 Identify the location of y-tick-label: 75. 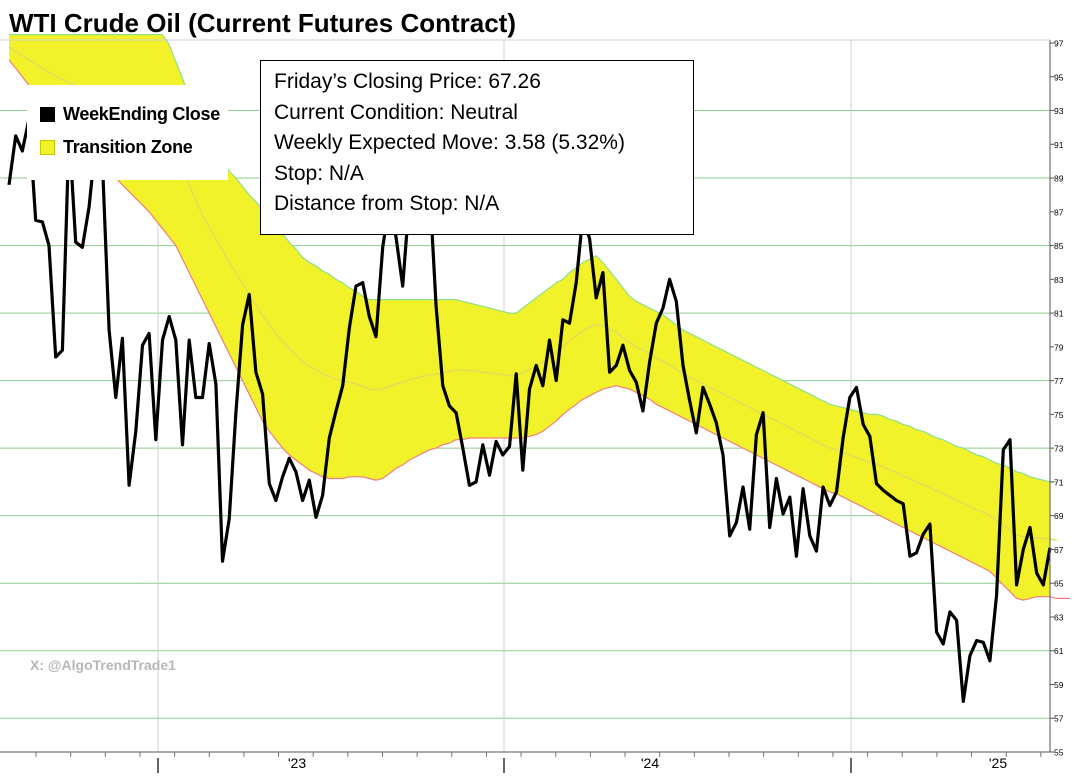
(1059, 415).